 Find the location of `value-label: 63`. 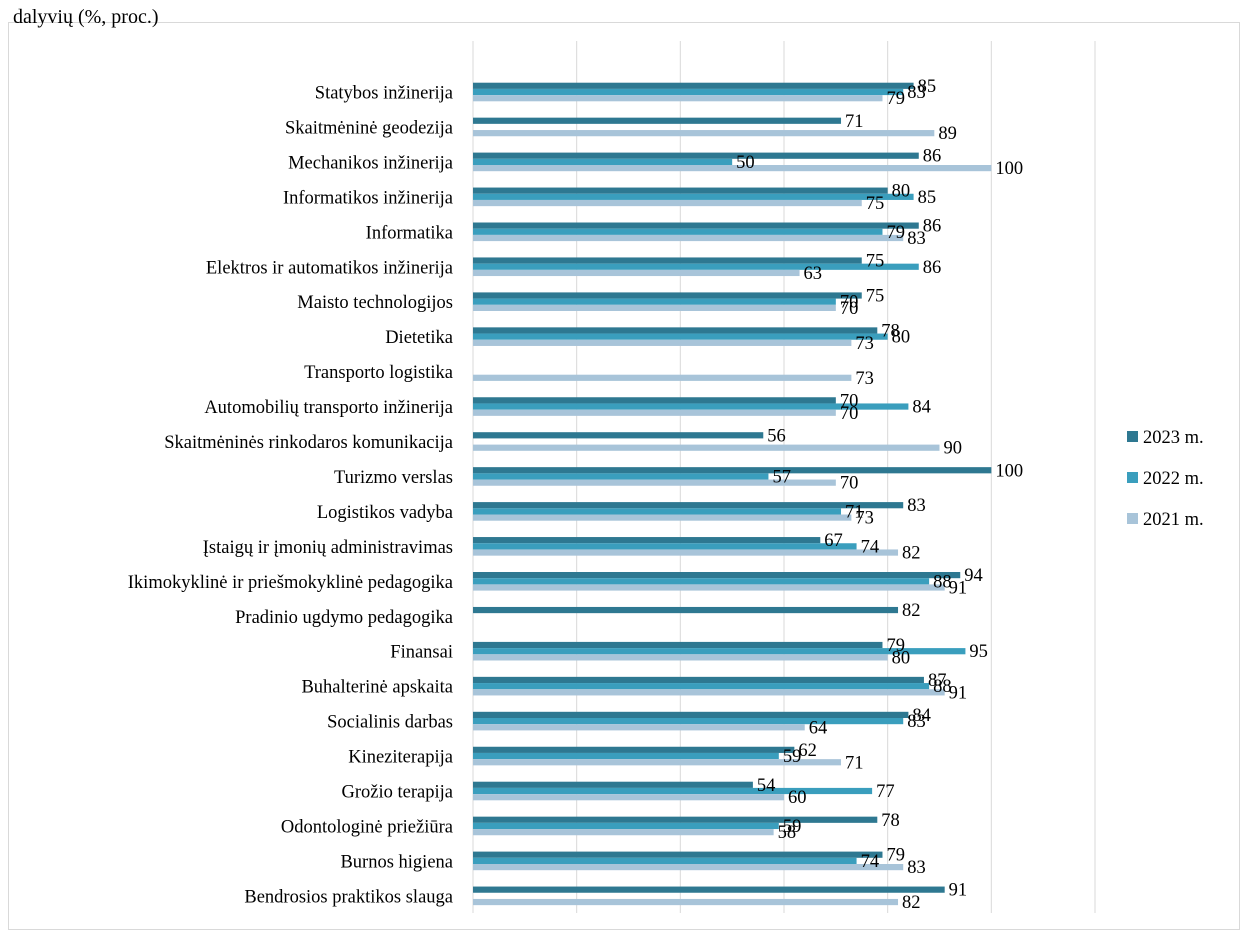

value-label: 63 is located at coordinates (813, 274).